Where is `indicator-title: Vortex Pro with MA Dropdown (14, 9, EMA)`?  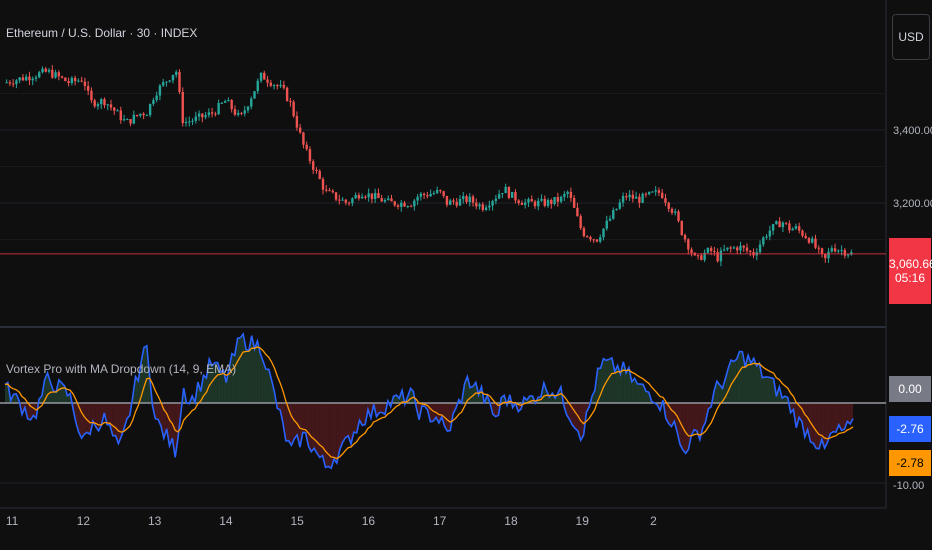 indicator-title: Vortex Pro with MA Dropdown (14, 9, EMA) is located at coordinates (121, 369).